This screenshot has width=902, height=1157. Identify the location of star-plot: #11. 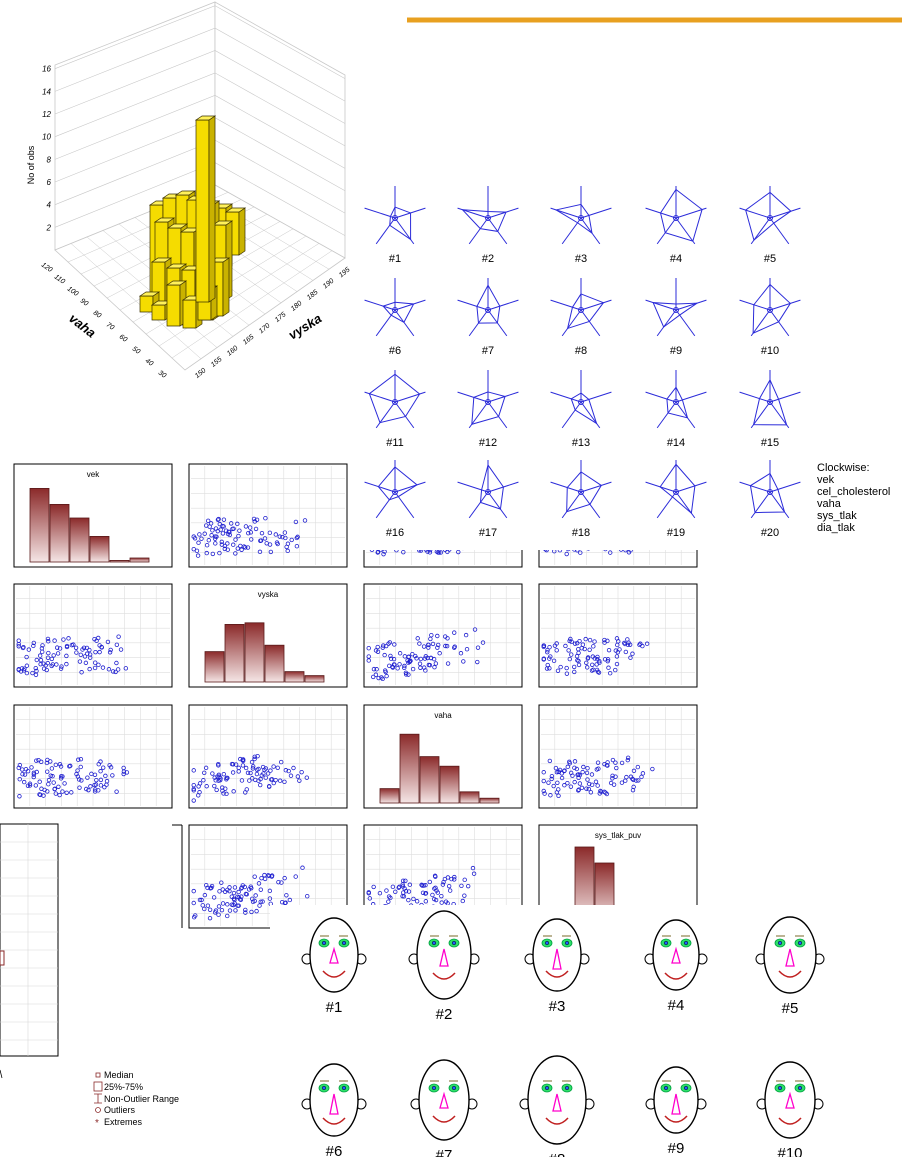
(395, 409).